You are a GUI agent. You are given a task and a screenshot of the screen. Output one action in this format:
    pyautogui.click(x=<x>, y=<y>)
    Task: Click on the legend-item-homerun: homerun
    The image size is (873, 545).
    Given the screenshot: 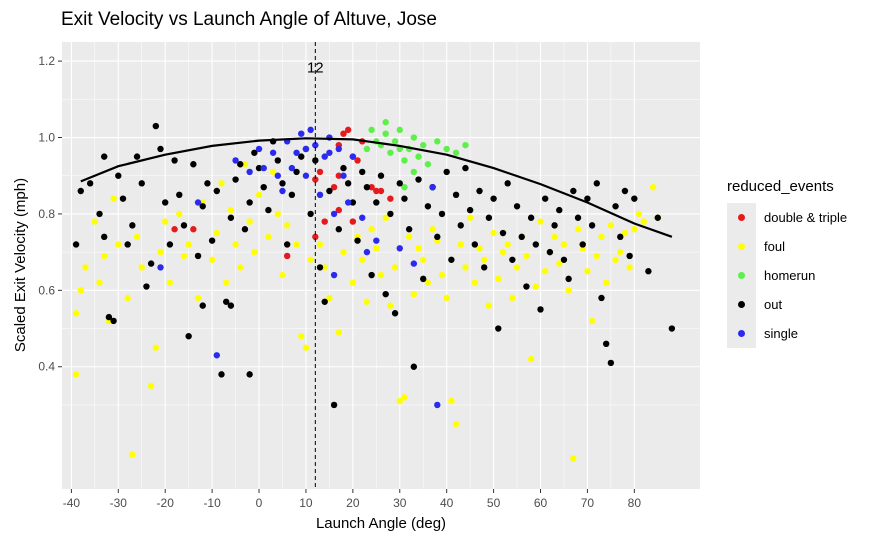 What is the action you would take?
    pyautogui.click(x=787, y=275)
    